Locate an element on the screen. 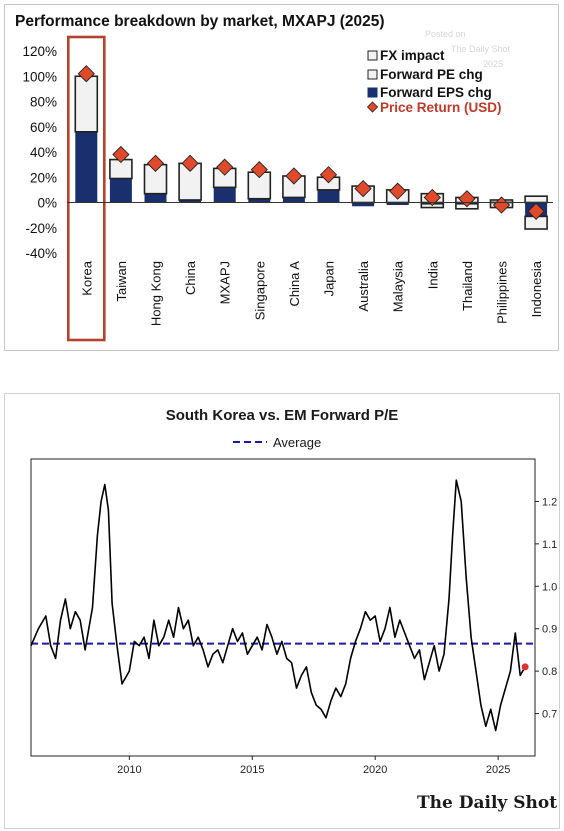 The width and height of the screenshot is (564, 831). legend-eps-label: Forward EPS chg is located at coordinates (436, 92).